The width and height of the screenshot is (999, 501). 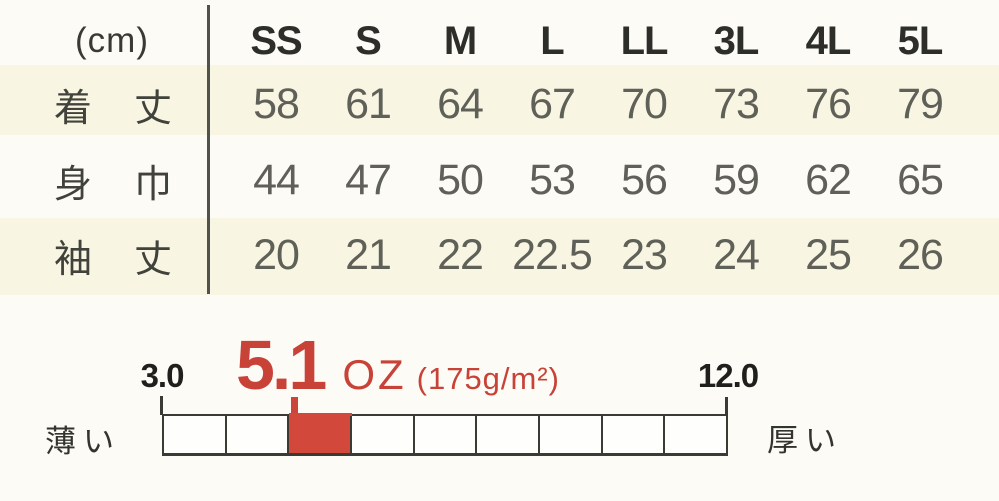 What do you see at coordinates (113, 104) in the screenshot?
I see `row-label-body-length: 着 丈` at bounding box center [113, 104].